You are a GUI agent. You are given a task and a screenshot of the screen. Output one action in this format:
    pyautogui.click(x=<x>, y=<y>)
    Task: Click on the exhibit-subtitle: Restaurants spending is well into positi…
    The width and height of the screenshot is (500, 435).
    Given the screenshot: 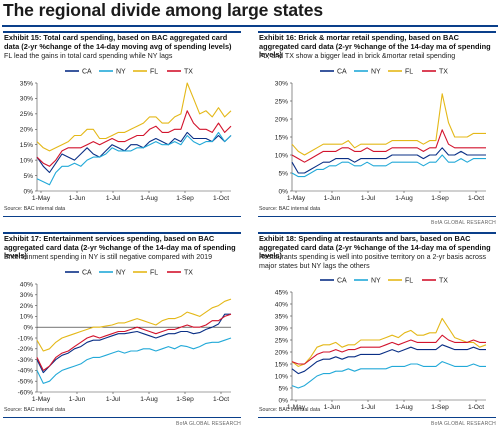 What is the action you would take?
    pyautogui.click(x=373, y=261)
    